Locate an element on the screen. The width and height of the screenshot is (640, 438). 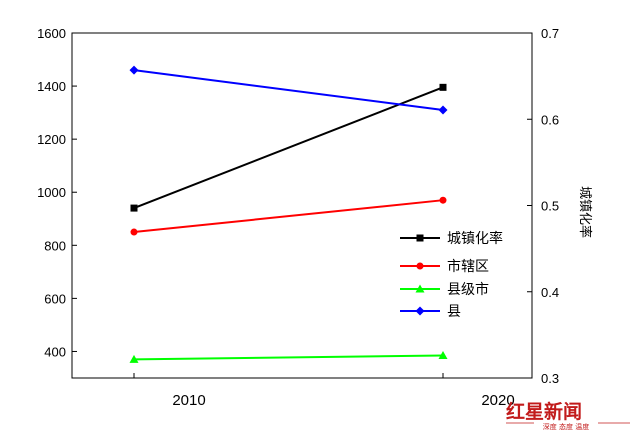
x-tick-label: 2020 is located at coordinates (497, 400).